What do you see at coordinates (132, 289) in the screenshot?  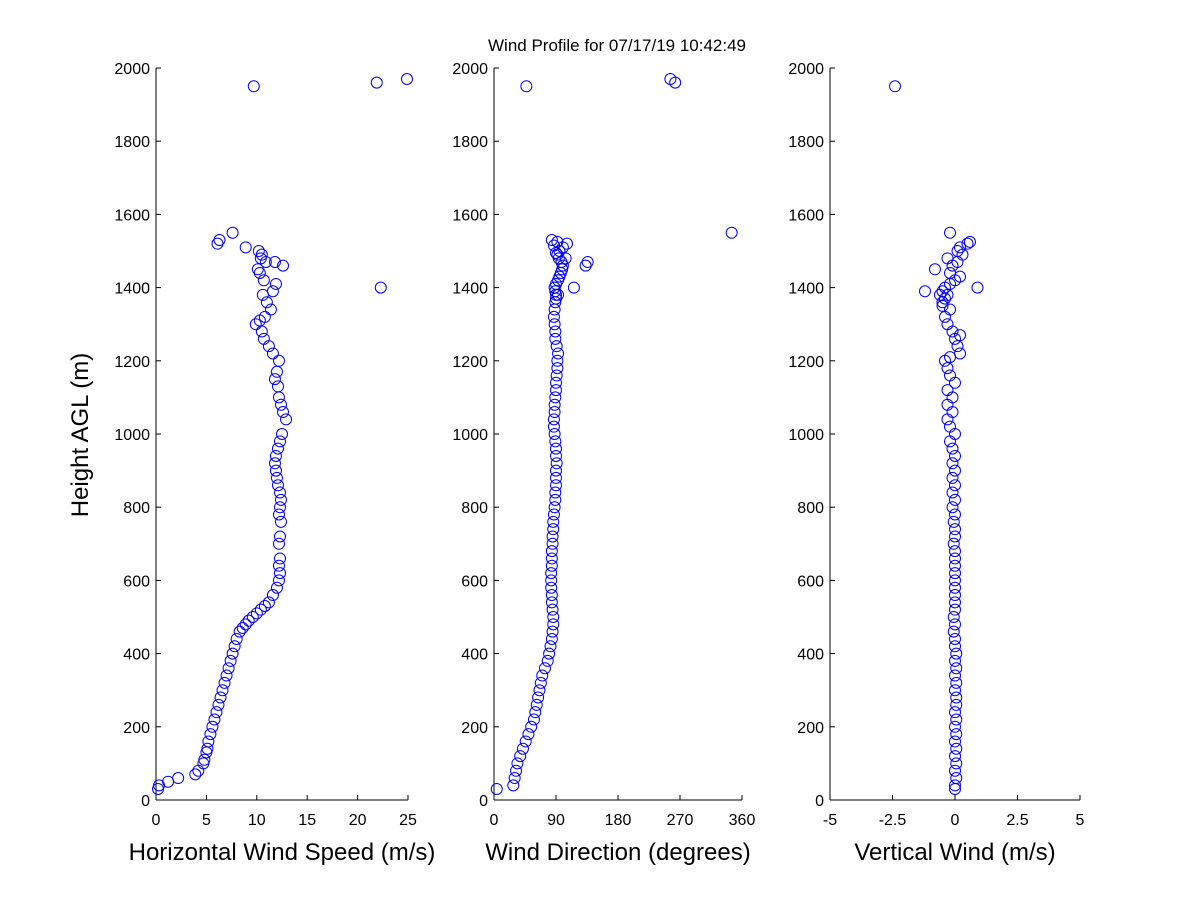 I see `y-tick-label: 1400` at bounding box center [132, 289].